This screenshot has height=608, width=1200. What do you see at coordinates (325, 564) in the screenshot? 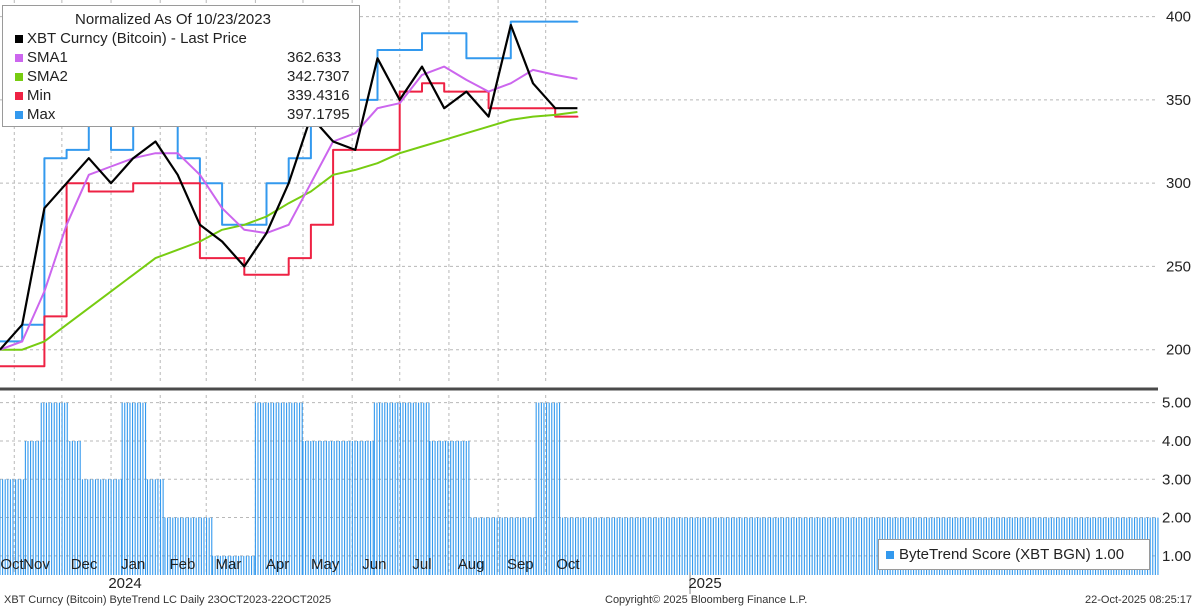
I see `x-tick-label: May` at bounding box center [325, 564].